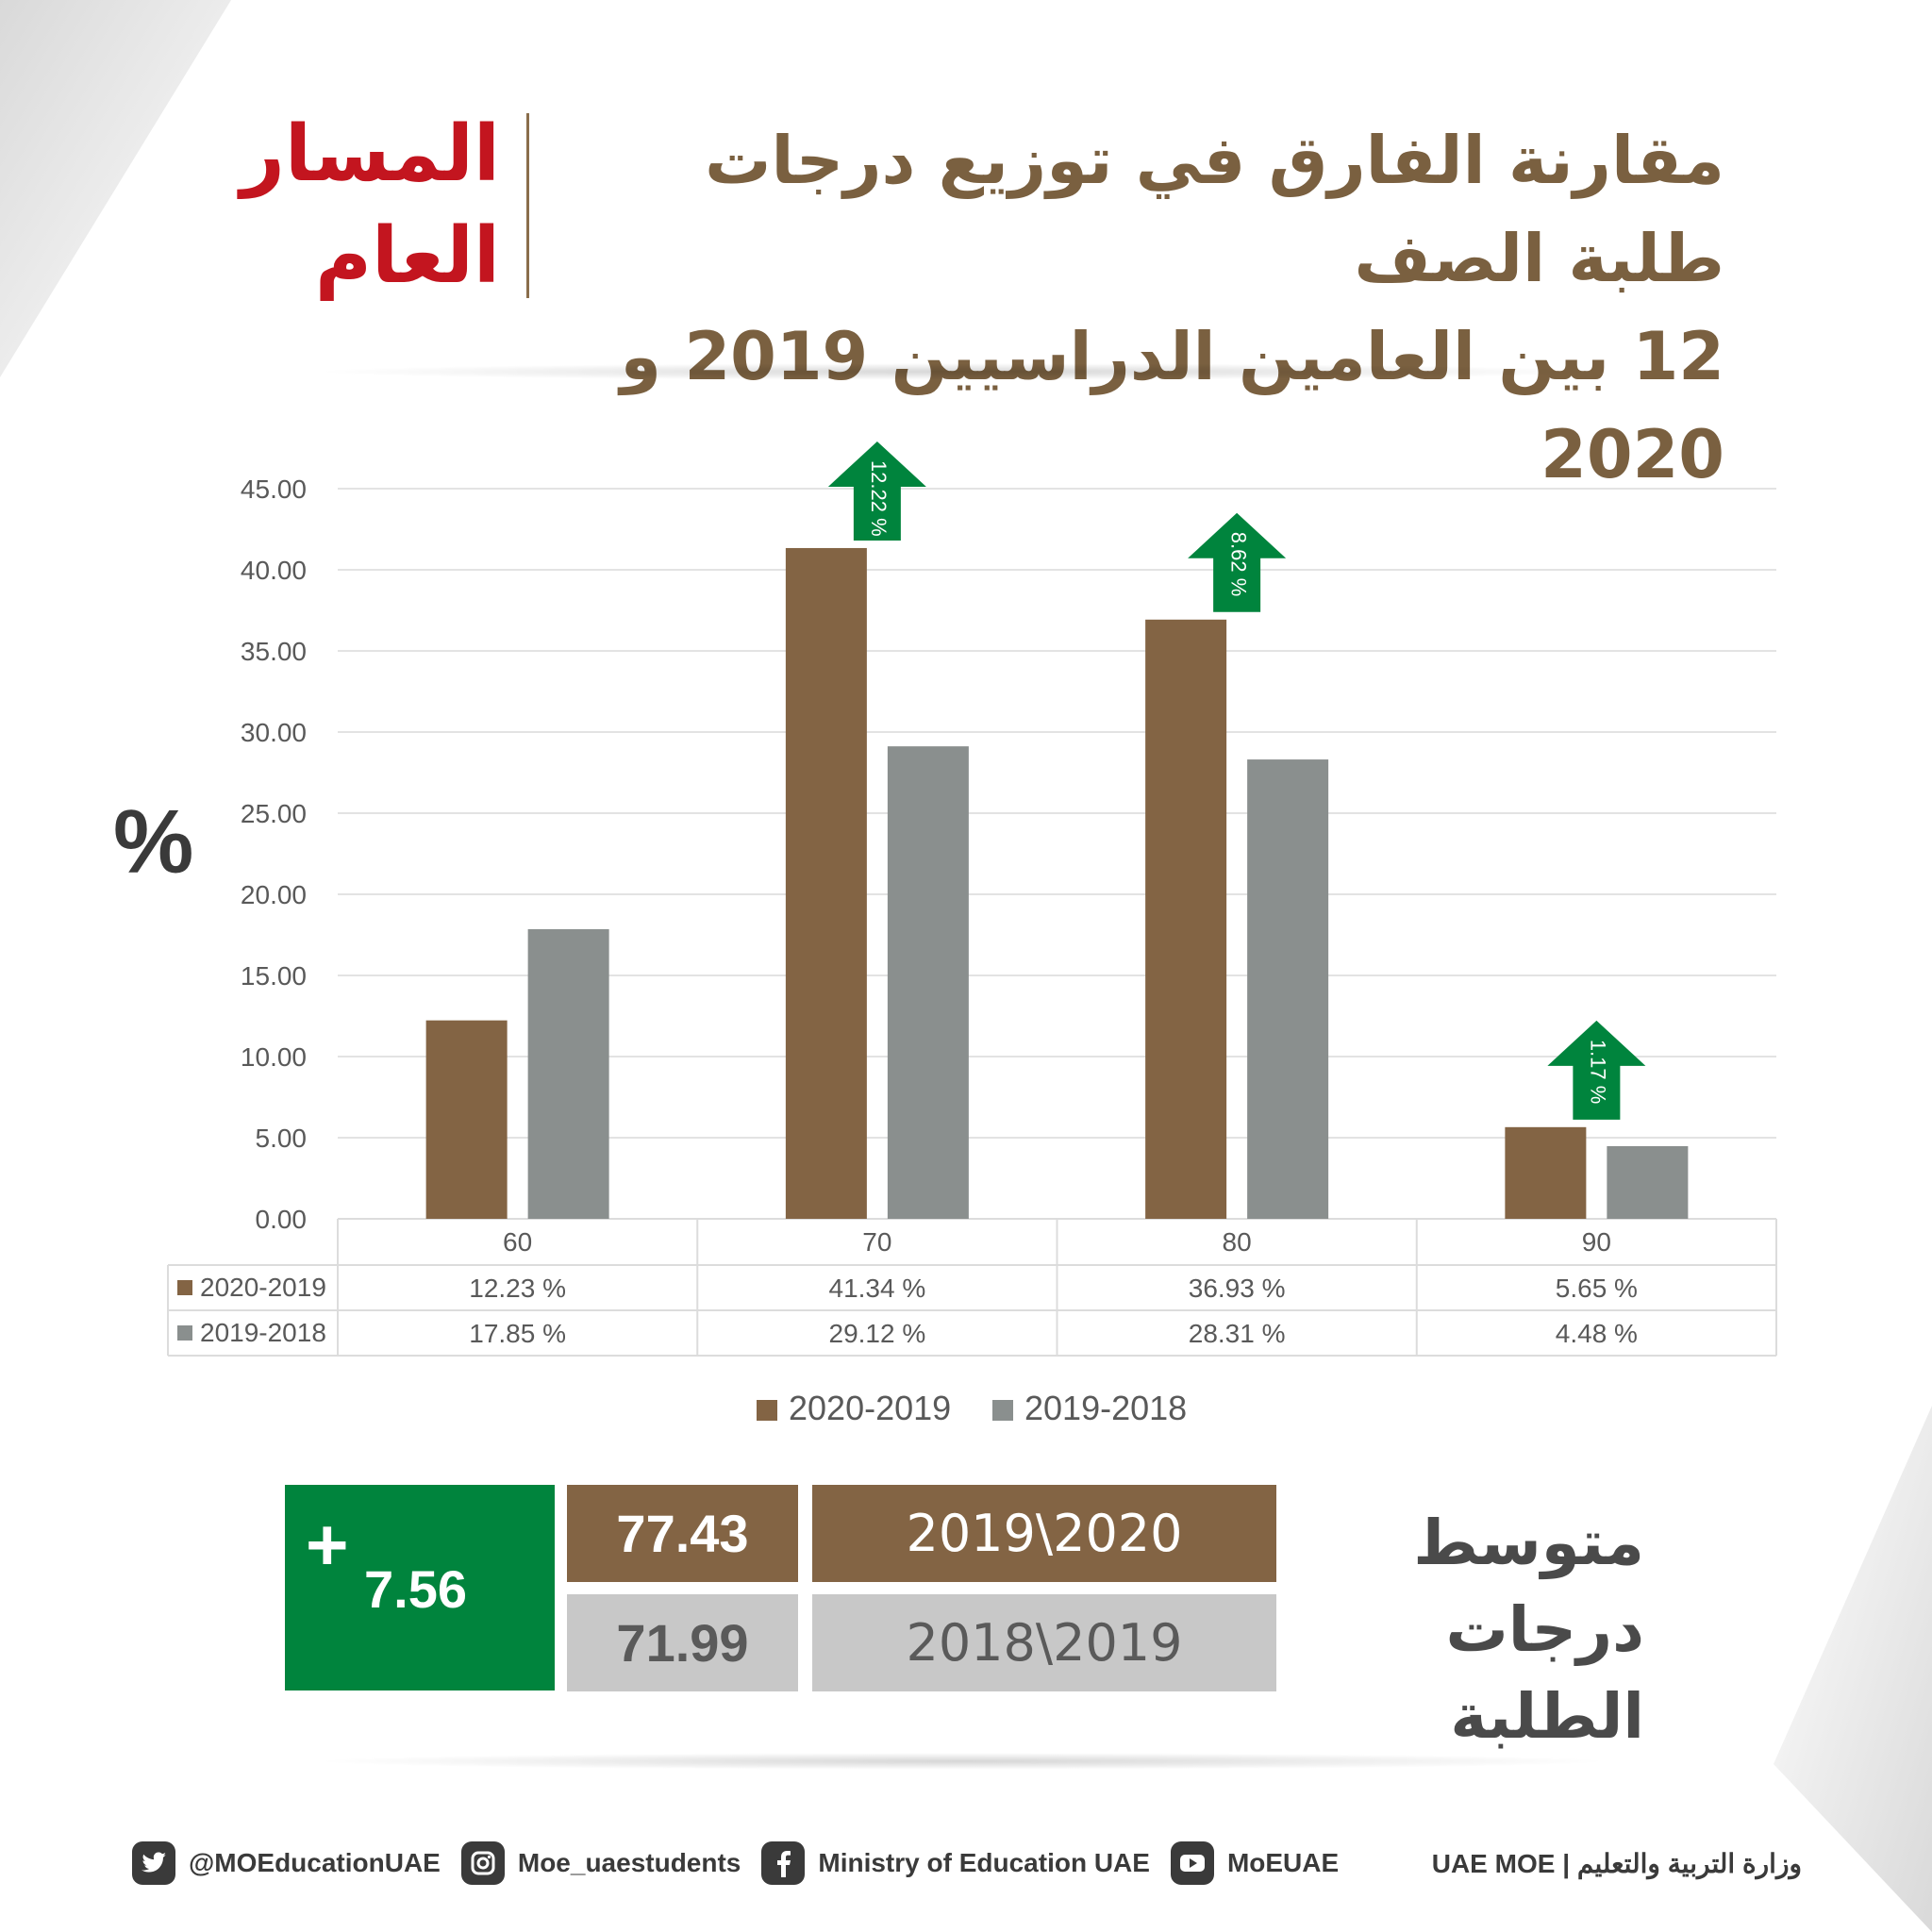 The width and height of the screenshot is (1932, 1932). Describe the element at coordinates (1528, 1543) in the screenshot. I see `average-label-line-1: متوسط` at that location.